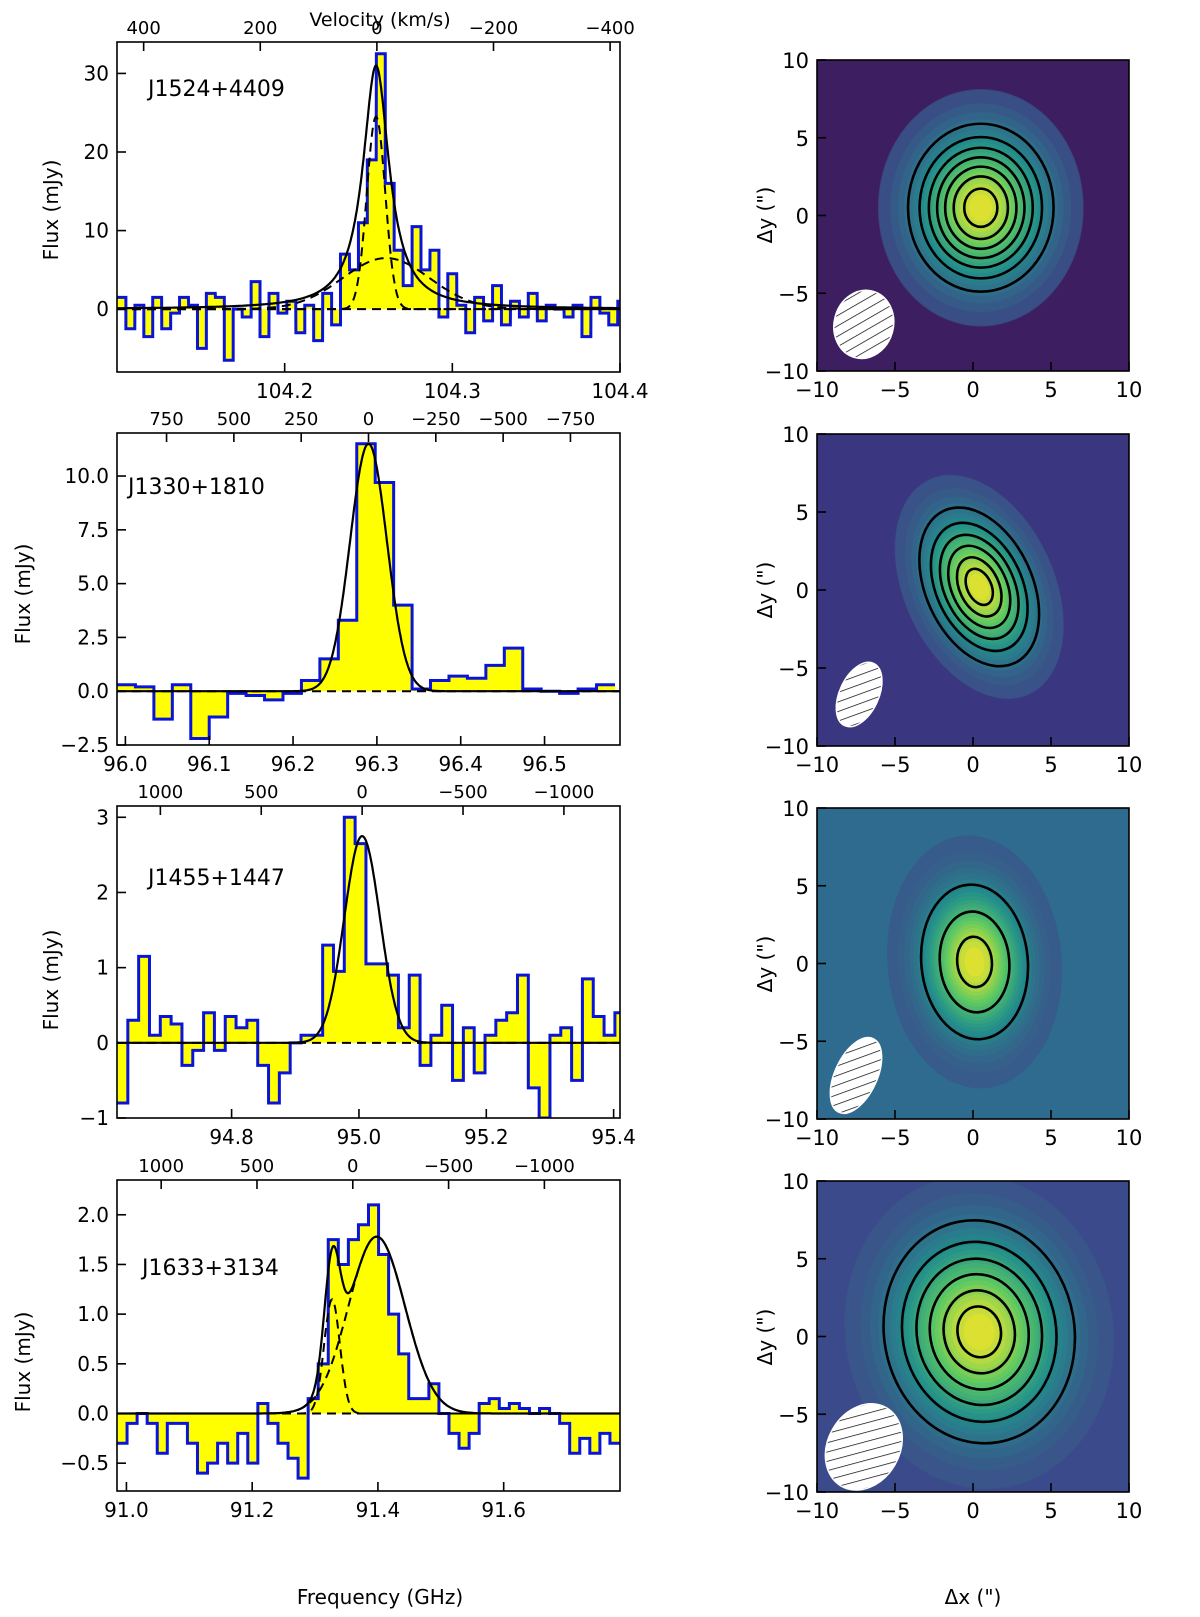 The image size is (1200, 1617). I want to click on y-tick-label: 1, so click(102, 968).